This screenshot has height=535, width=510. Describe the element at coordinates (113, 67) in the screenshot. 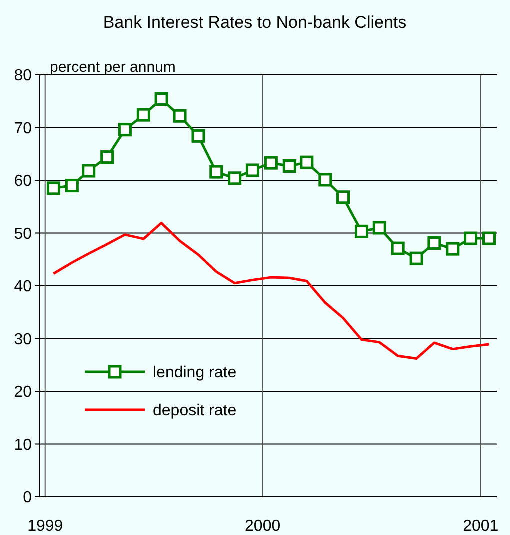

I see `y-axis-title: percent per annum` at that location.